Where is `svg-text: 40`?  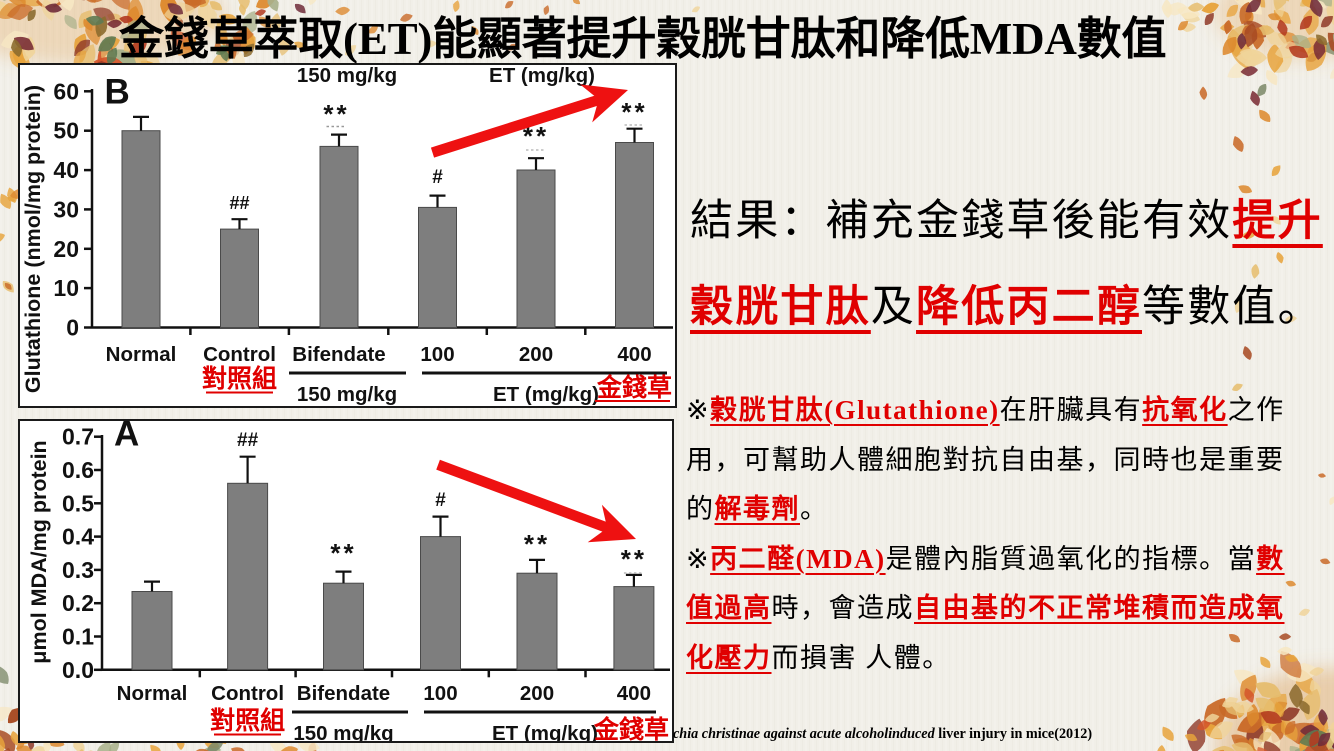
svg-text: 40 is located at coordinates (66, 170).